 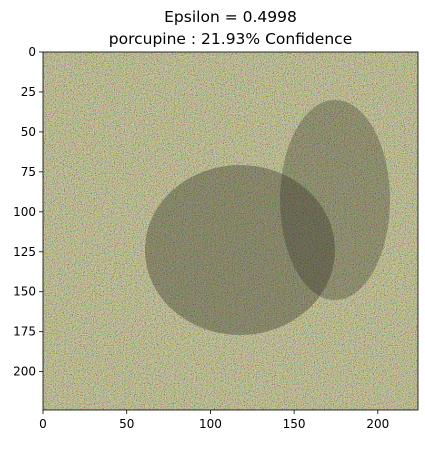 What do you see at coordinates (32, 52) in the screenshot?
I see `y-tick-label: 0` at bounding box center [32, 52].